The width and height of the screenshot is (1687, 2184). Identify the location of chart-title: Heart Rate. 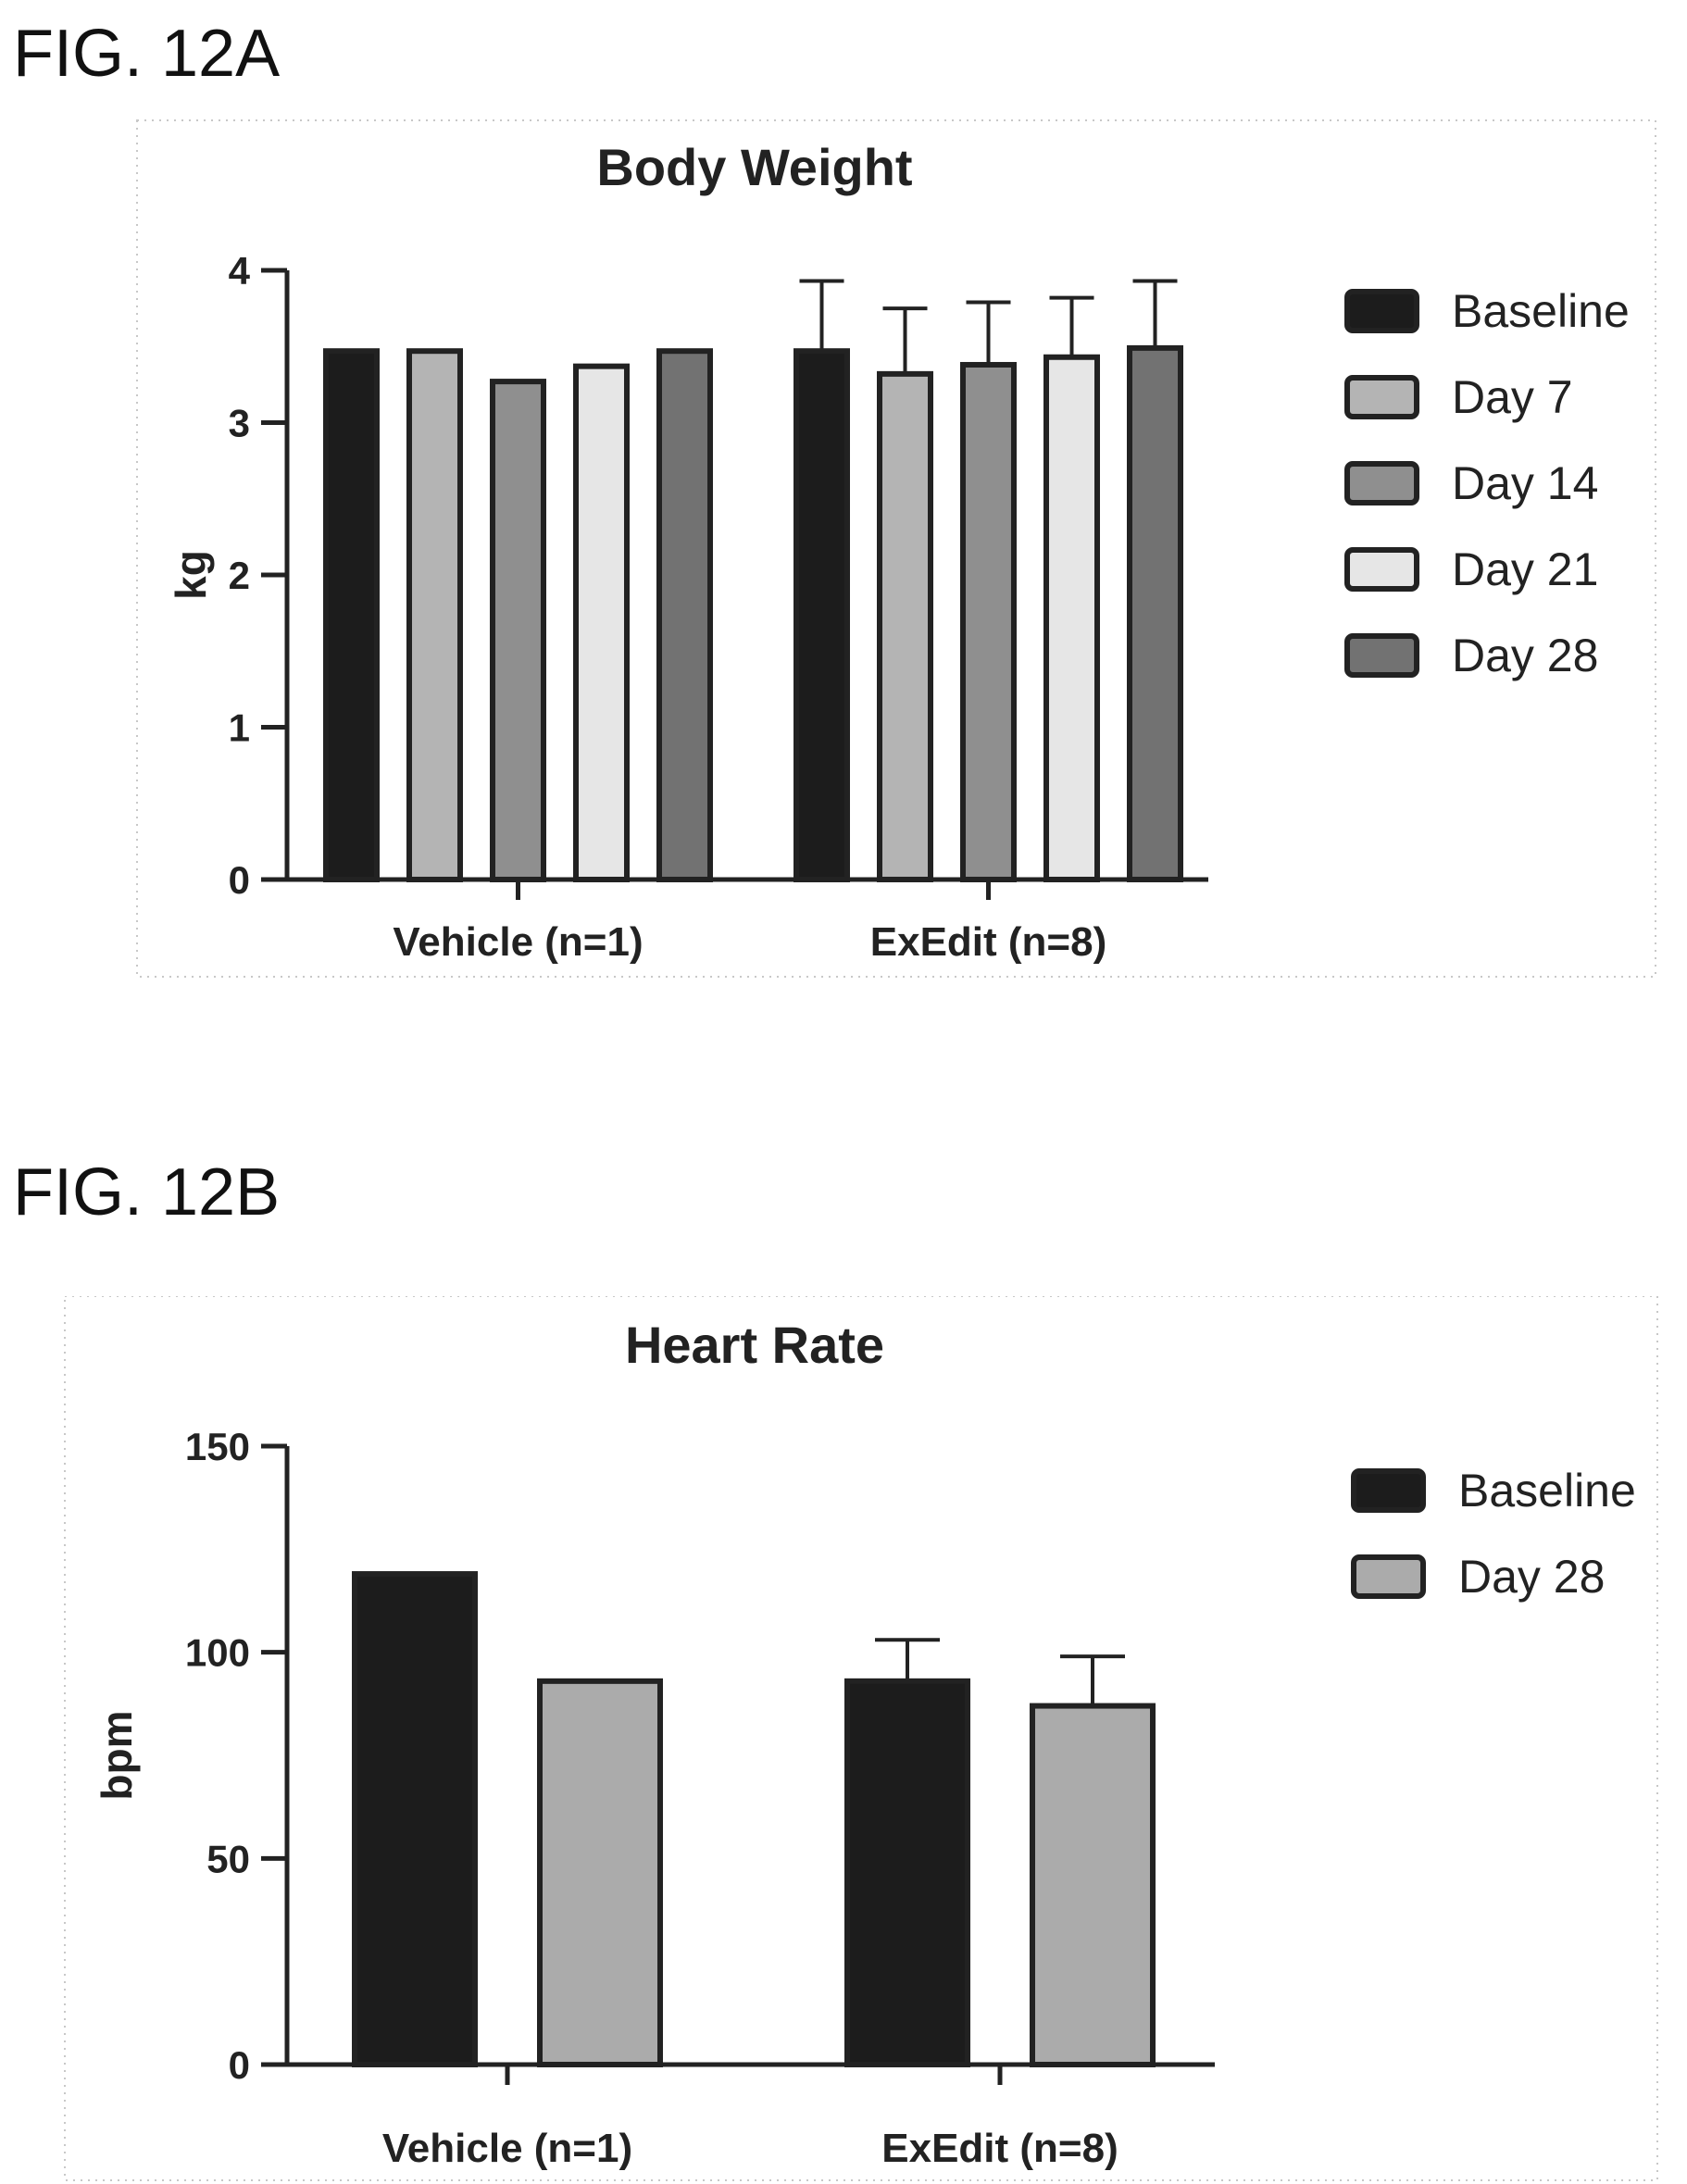
(754, 1345).